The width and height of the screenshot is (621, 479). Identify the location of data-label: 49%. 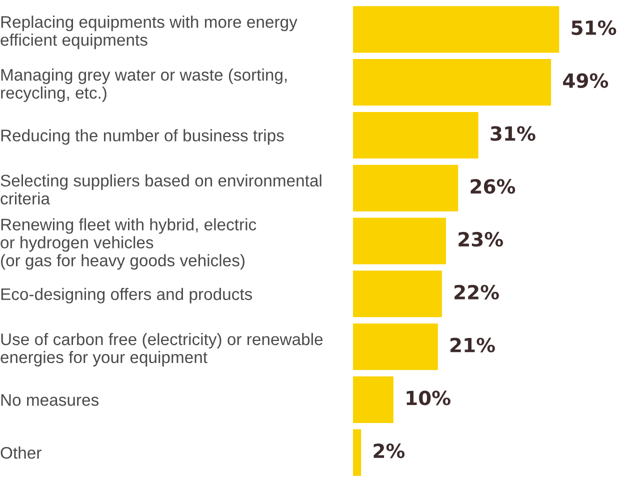
(585, 80).